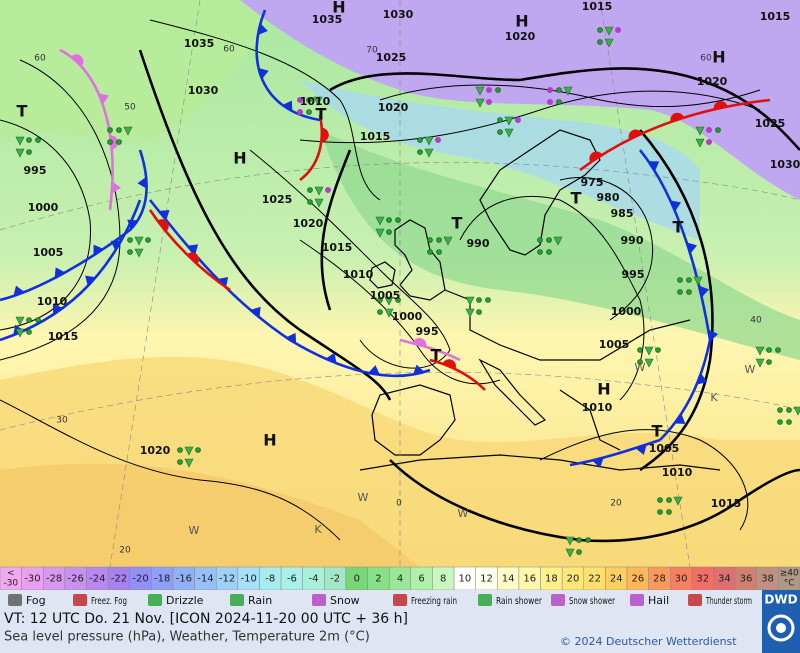  I want to click on symbol-label: Freez. Fog, so click(109, 601).